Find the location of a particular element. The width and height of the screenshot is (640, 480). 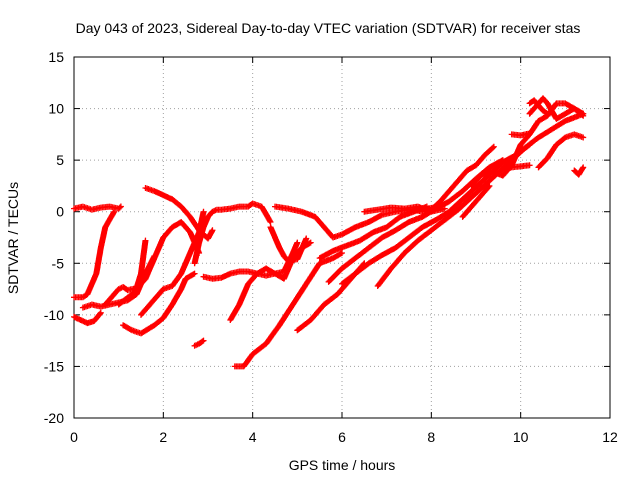

series-arc20 is located at coordinates (436, 214).